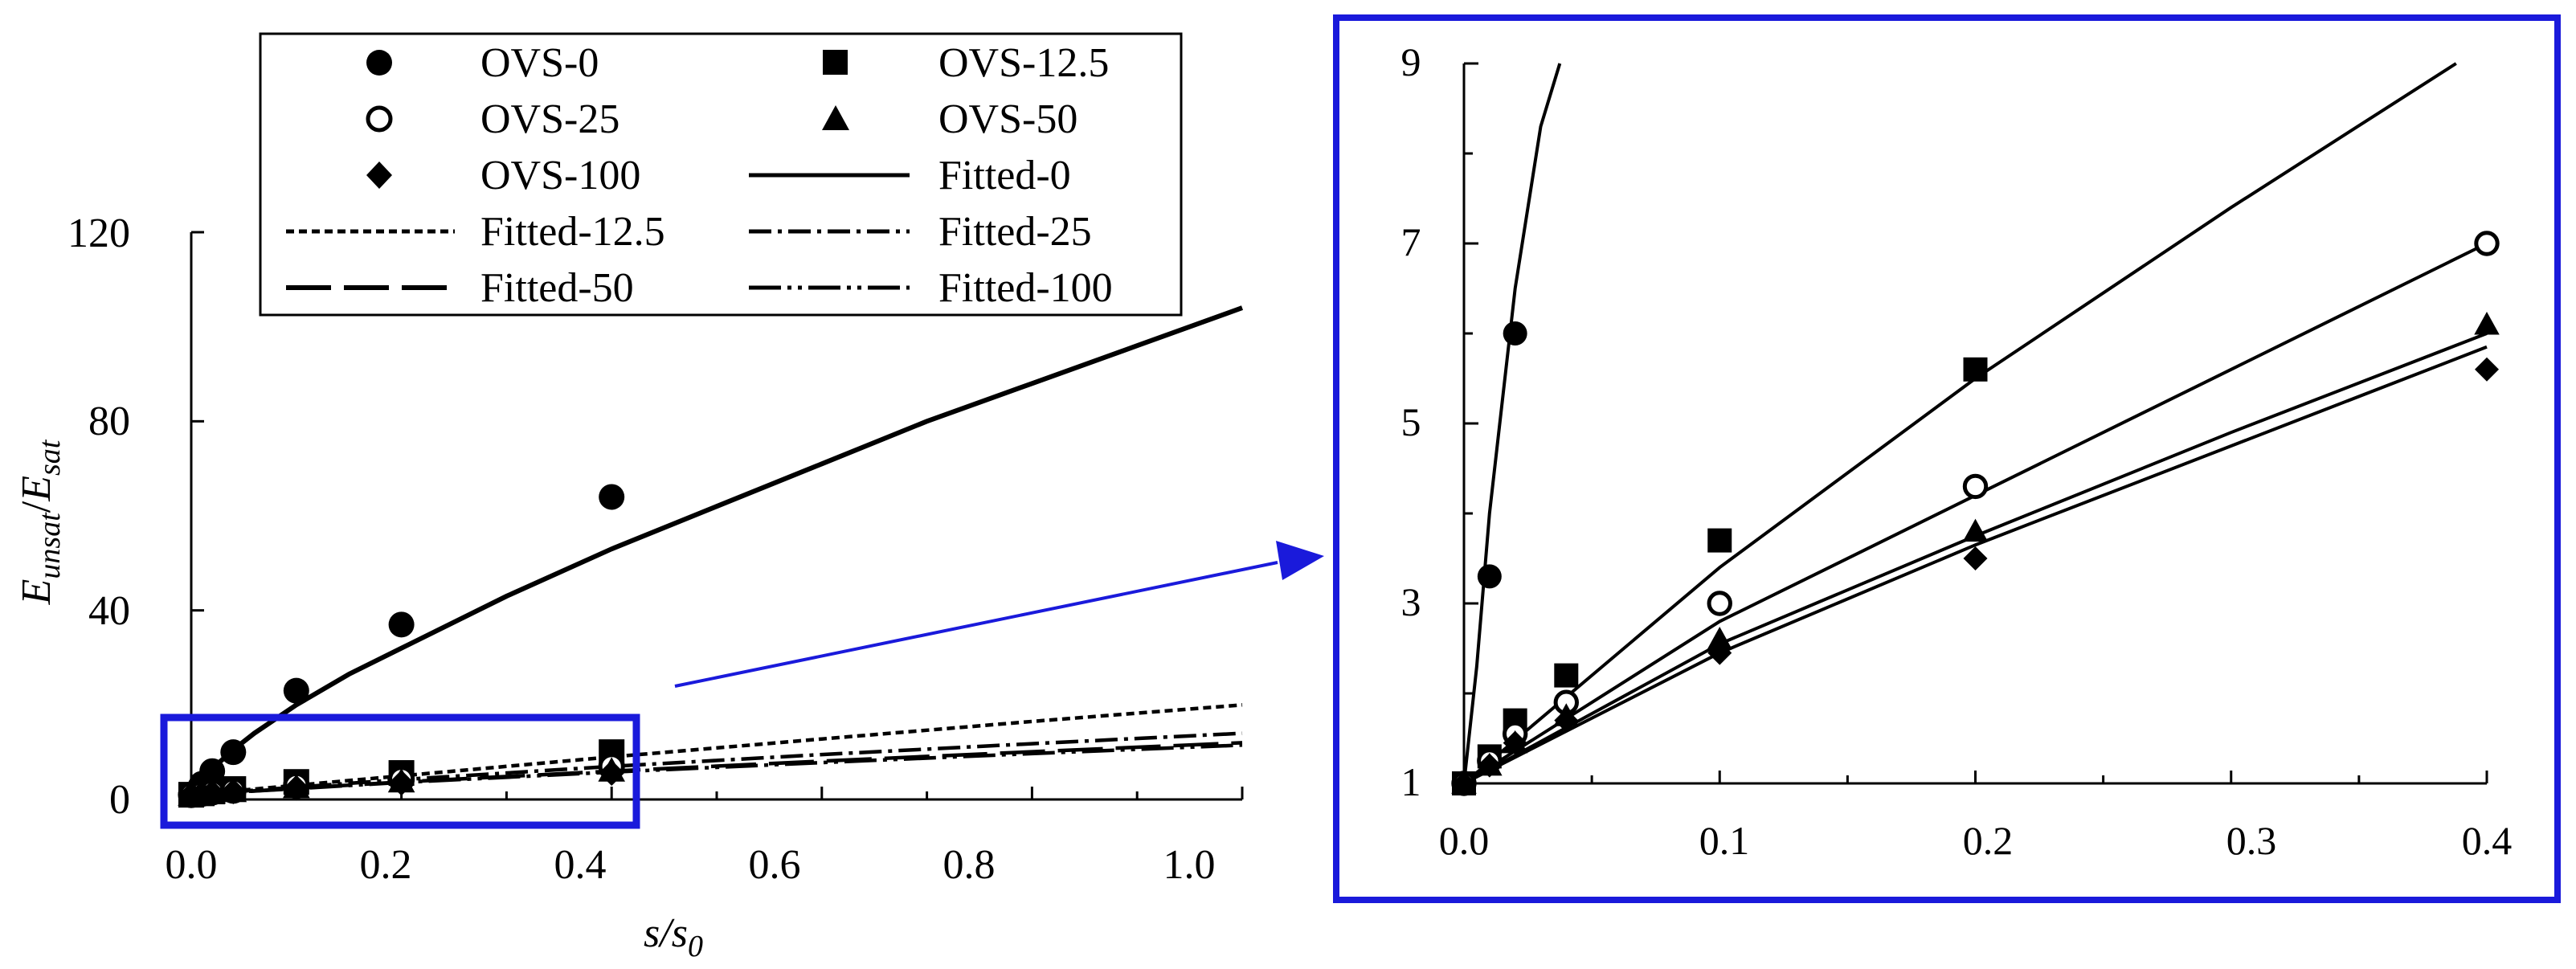 This screenshot has width=2576, height=969. I want to click on zoom-arrow, so click(999, 614).